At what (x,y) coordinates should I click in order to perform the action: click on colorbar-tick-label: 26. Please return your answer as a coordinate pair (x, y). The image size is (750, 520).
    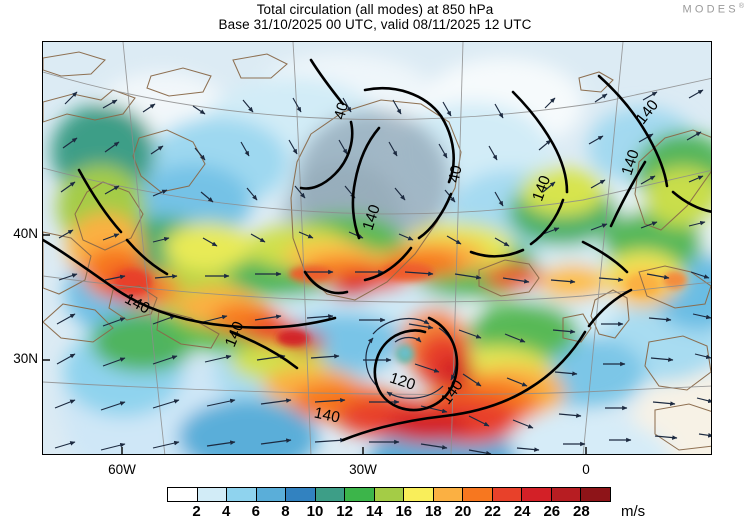
    Looking at the image, I should click on (552, 511).